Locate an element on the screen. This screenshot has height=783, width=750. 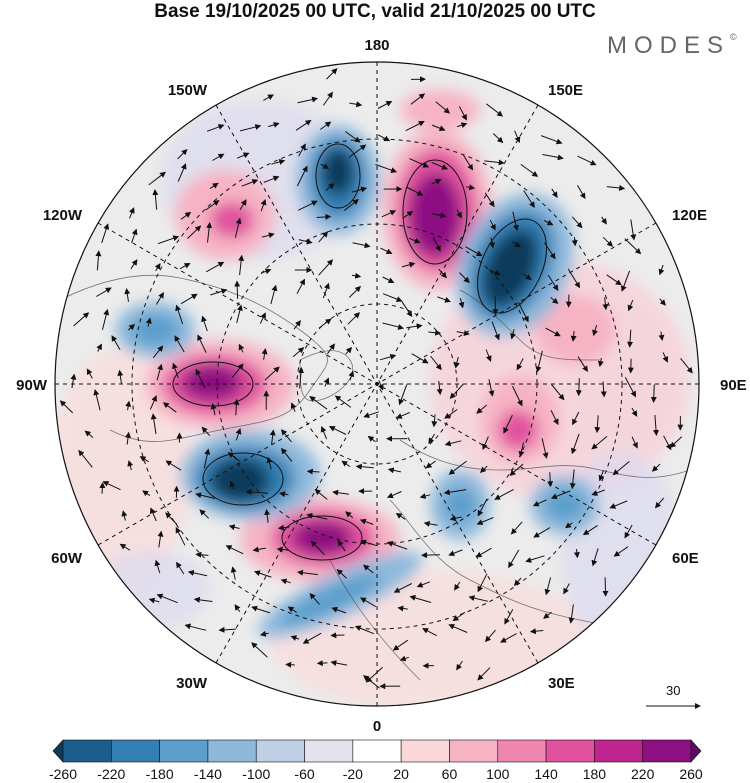
colorbar-tick-label: 180 is located at coordinates (595, 774).